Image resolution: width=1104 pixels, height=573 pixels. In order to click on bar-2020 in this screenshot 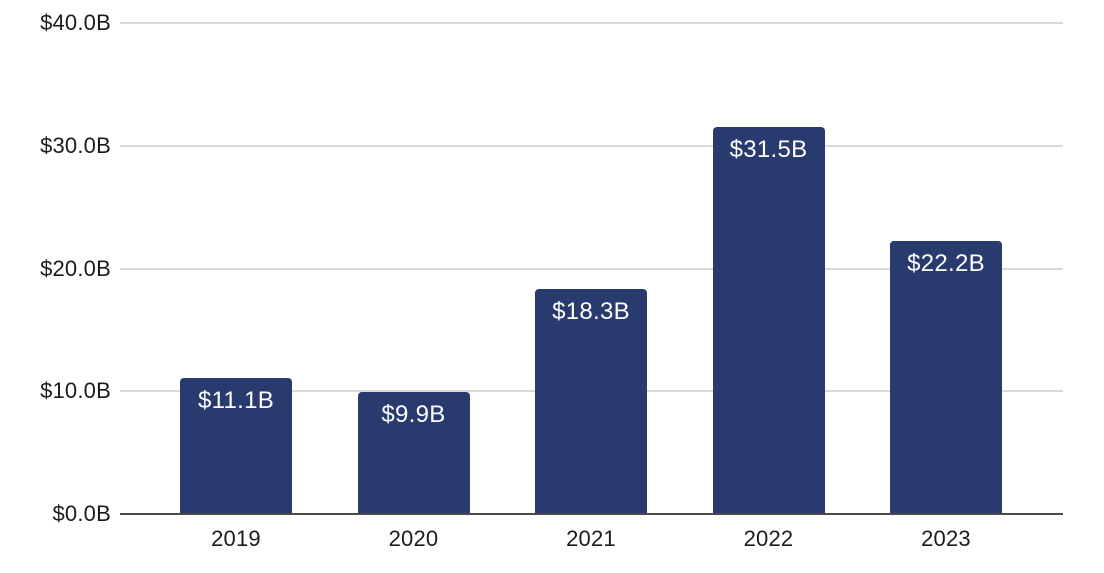, I will do `click(413, 453)`.